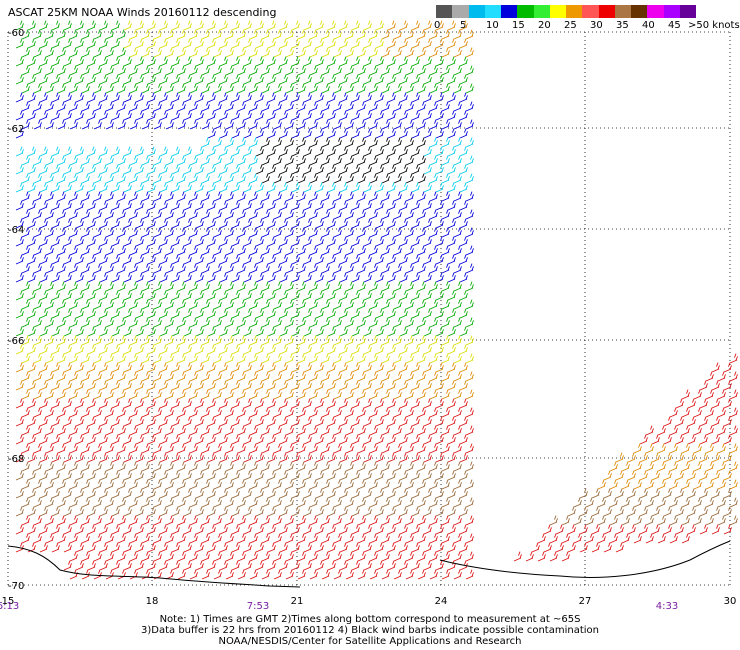 This screenshot has height=650, width=740. I want to click on legend-unit-label: >50 knots, so click(714, 25).